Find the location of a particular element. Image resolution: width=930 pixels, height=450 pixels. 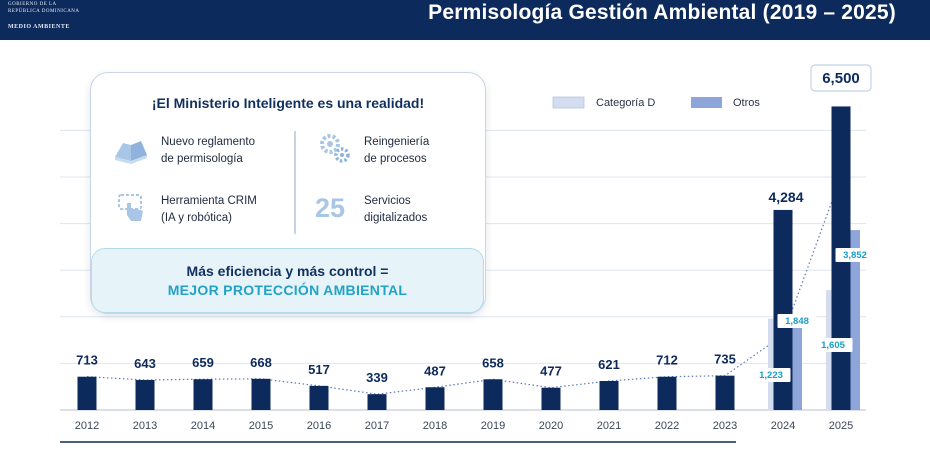

x-tick-label-2013: 2013 is located at coordinates (145, 426).